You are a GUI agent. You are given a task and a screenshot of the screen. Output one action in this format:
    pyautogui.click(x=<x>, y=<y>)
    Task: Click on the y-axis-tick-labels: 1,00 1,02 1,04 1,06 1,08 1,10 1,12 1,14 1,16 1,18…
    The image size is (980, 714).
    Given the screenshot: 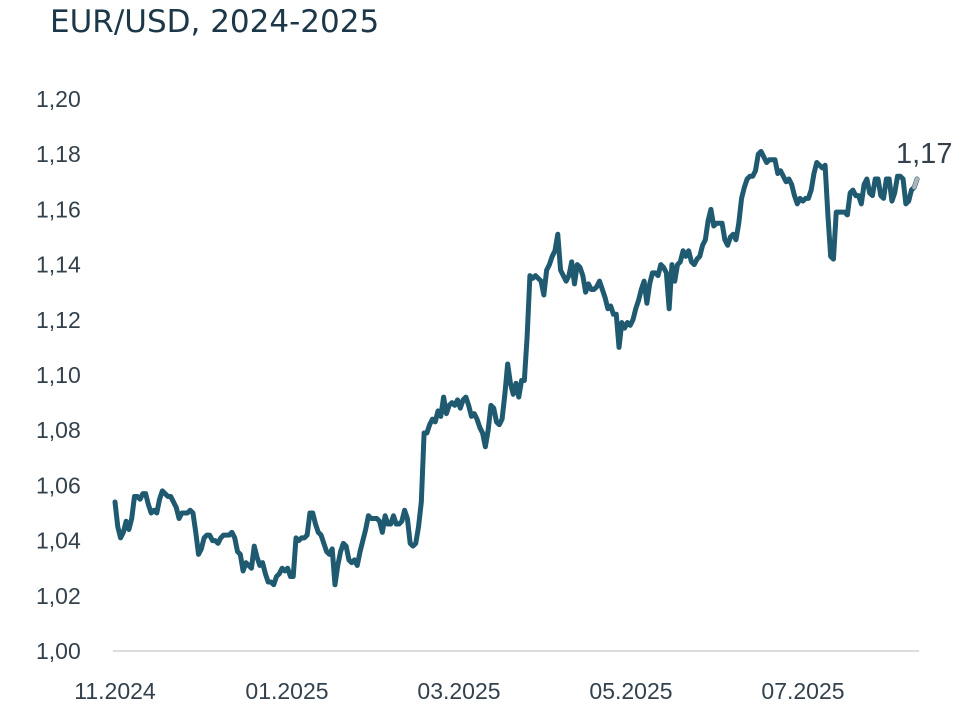 What is the action you would take?
    pyautogui.click(x=58, y=375)
    